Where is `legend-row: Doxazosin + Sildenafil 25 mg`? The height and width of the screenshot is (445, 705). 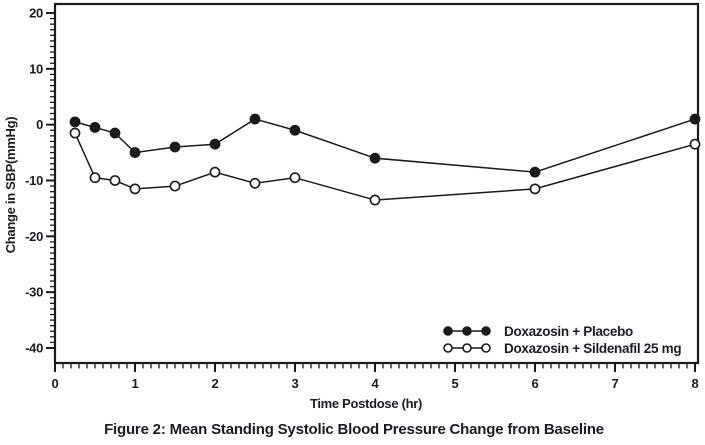
legend-row: Doxazosin + Sildenafil 25 mg is located at coordinates (562, 348).